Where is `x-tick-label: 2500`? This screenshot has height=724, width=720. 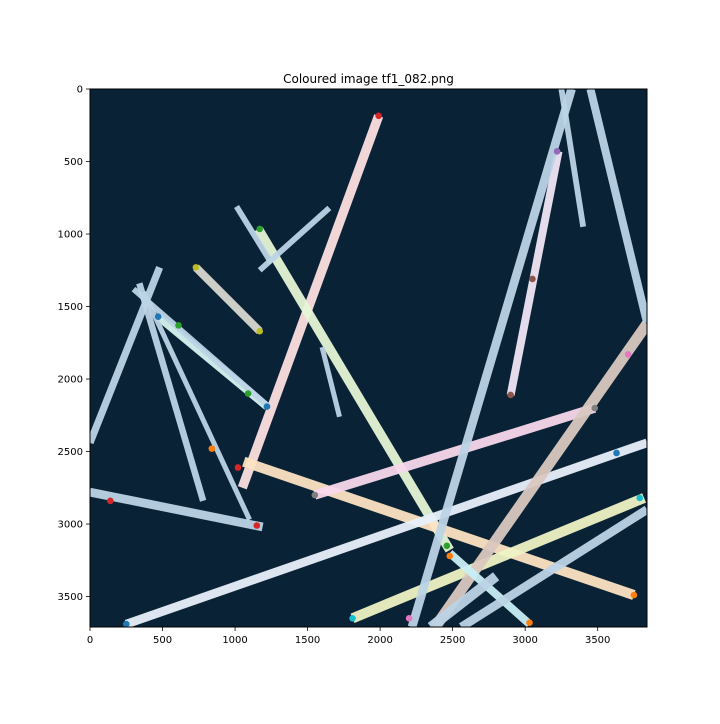
x-tick-label: 2500 is located at coordinates (452, 640).